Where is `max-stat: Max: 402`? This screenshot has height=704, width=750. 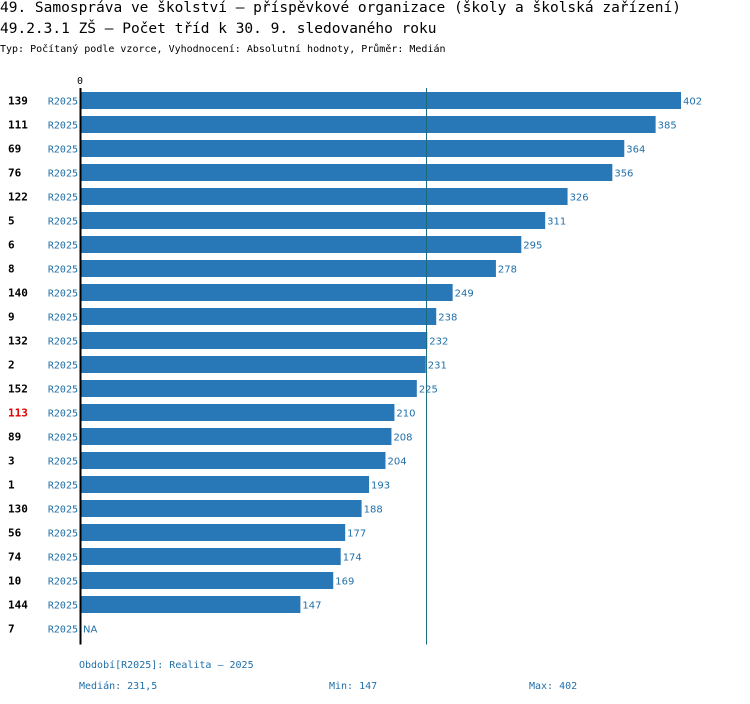 max-stat: Max: 402 is located at coordinates (553, 686).